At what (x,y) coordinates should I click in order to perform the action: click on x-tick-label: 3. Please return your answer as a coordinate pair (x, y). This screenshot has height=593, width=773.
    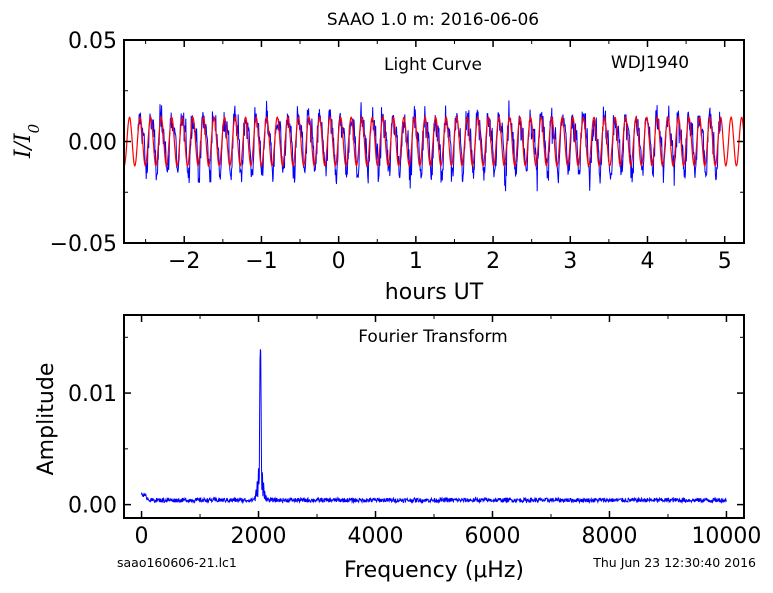
    Looking at the image, I should click on (570, 261).